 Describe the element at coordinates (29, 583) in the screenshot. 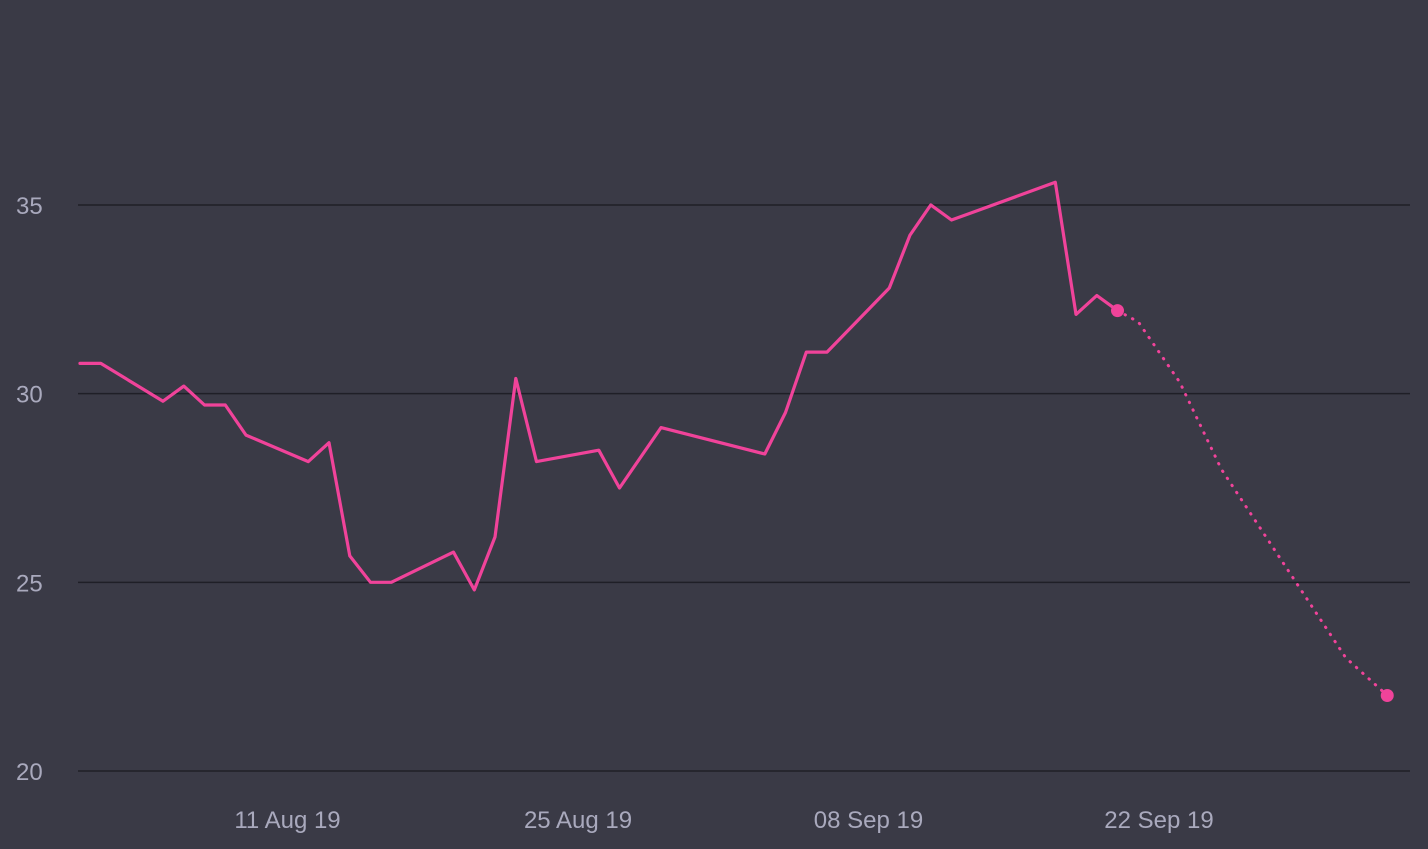

I see `y-tick-label: 25` at that location.